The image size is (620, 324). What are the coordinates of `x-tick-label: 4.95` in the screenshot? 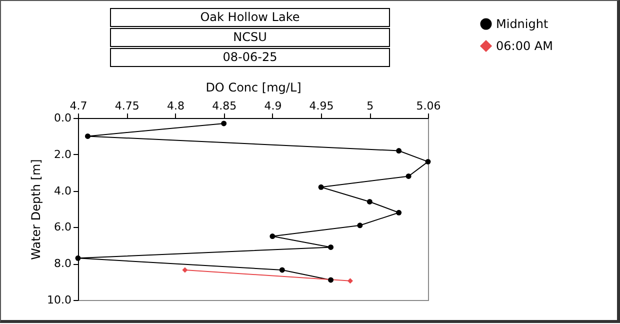 It's located at (321, 106).